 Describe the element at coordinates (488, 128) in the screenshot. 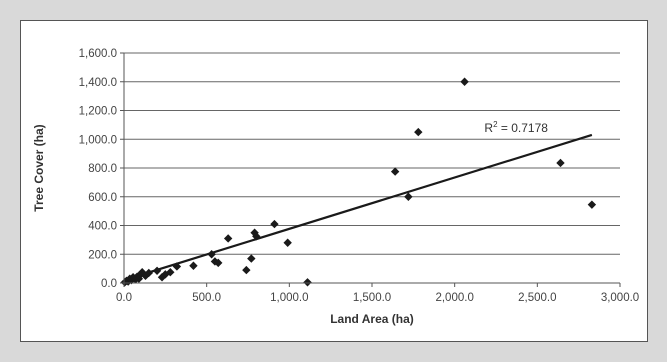

I see `r-squared-base: R` at that location.